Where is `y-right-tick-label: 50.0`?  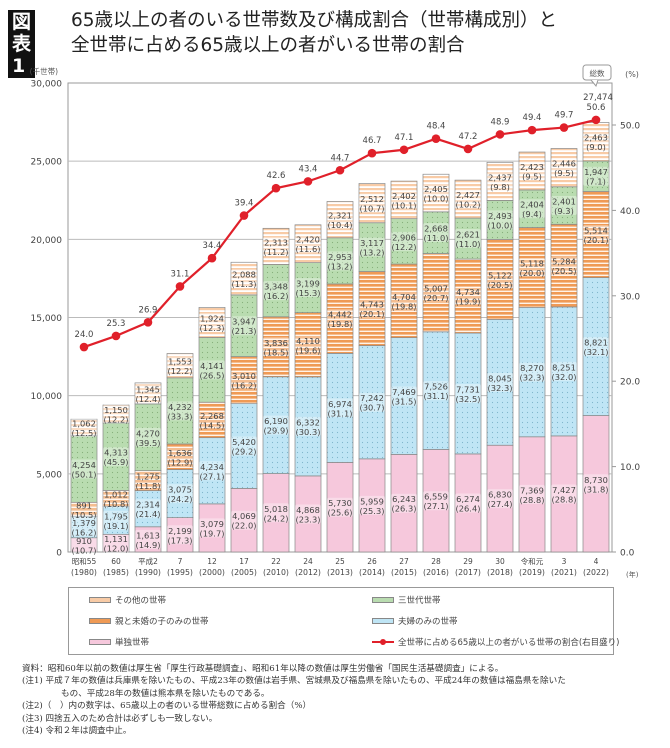 y-right-tick-label: 50.0 is located at coordinates (630, 127).